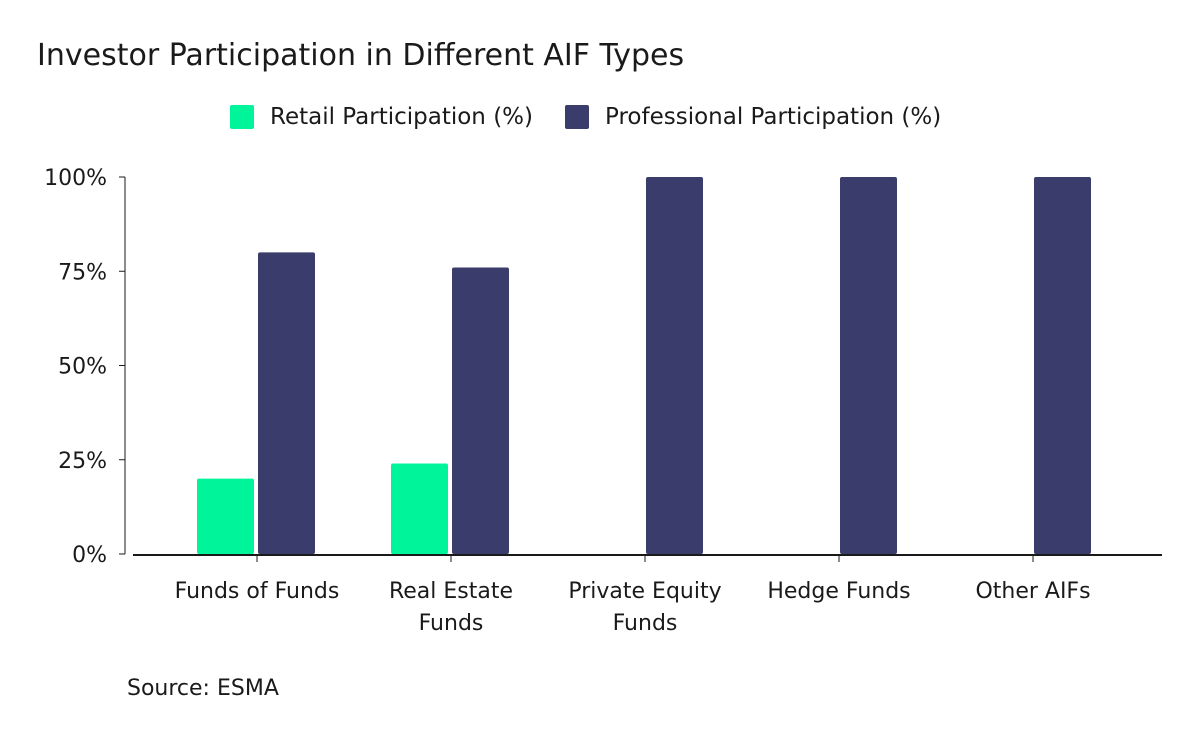 The height and width of the screenshot is (742, 1200). What do you see at coordinates (1032, 591) in the screenshot?
I see `x-tick-label: Other AIFs` at bounding box center [1032, 591].